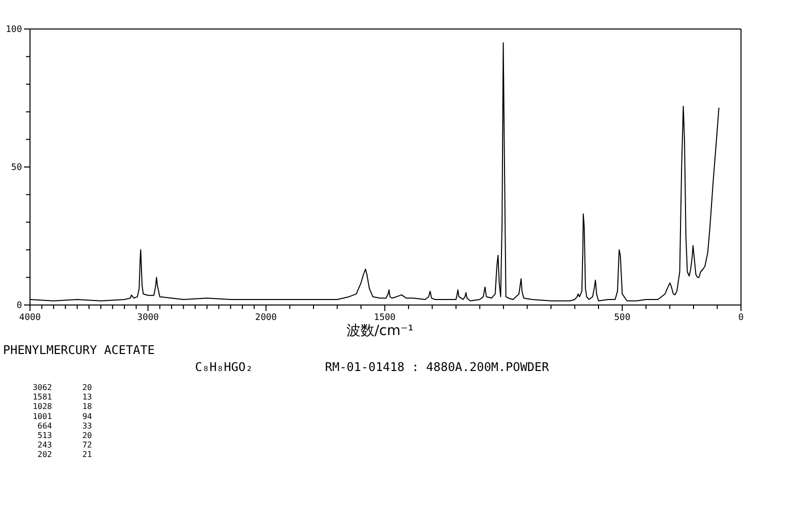  What do you see at coordinates (19, 306) in the screenshot?
I see `y-tick-label: 0` at bounding box center [19, 306].